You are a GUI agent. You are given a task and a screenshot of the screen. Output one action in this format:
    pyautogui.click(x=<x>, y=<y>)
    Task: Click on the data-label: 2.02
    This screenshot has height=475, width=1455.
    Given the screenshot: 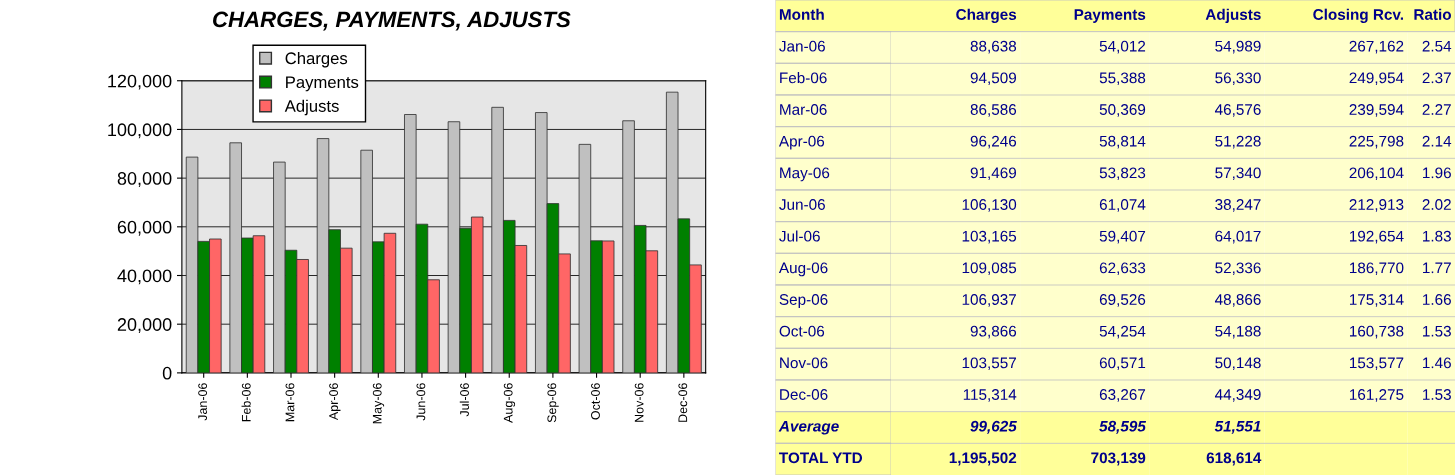 What is the action you would take?
    pyautogui.click(x=1436, y=204)
    